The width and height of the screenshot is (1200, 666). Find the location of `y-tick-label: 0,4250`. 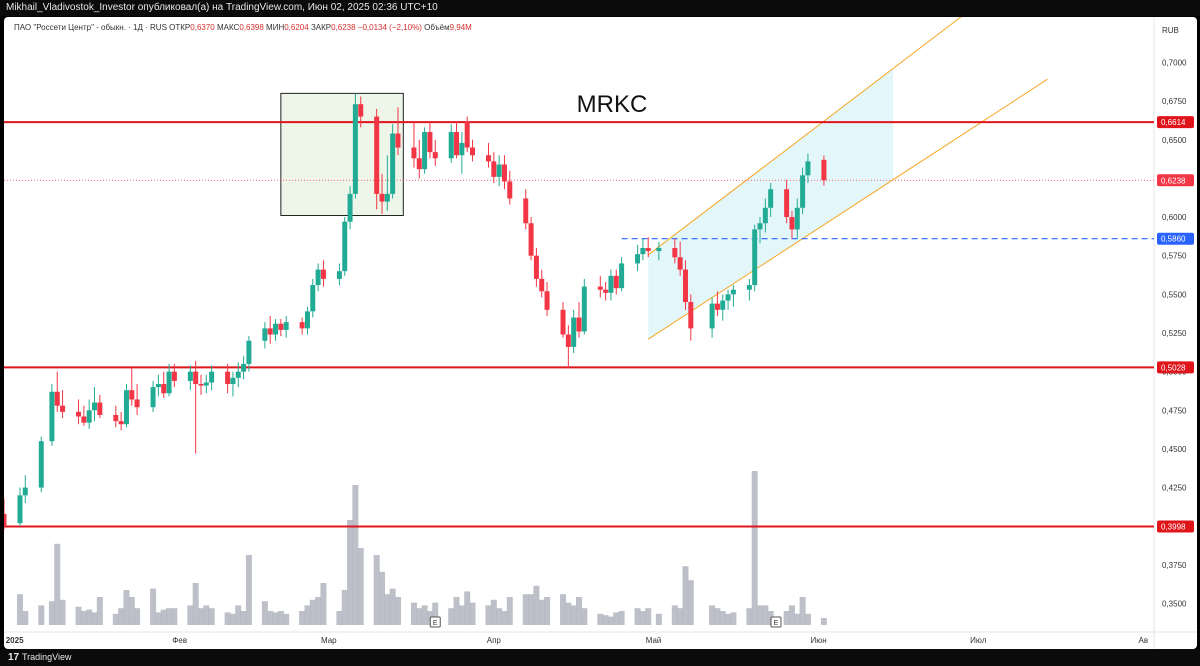

y-tick-label: 0,4250 is located at coordinates (1174, 488).